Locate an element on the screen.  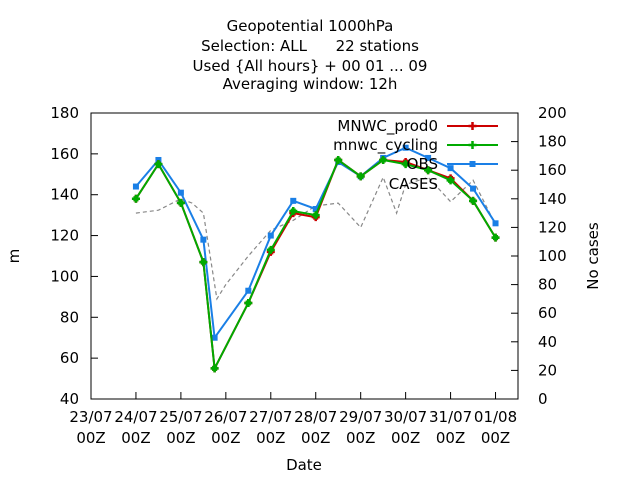
y-tick-label: 160 is located at coordinates (64, 154).